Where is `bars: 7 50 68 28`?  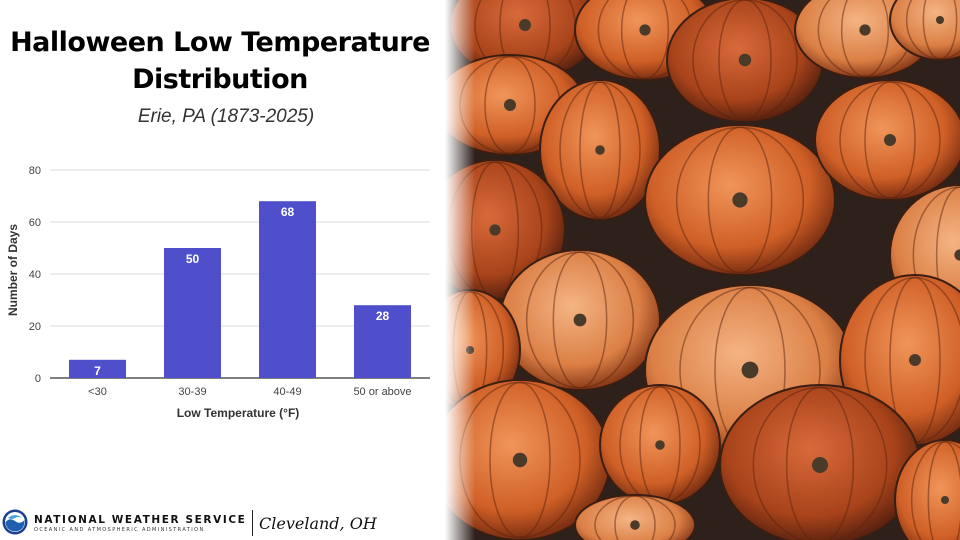
bars: 7 50 68 28 is located at coordinates (240, 289).